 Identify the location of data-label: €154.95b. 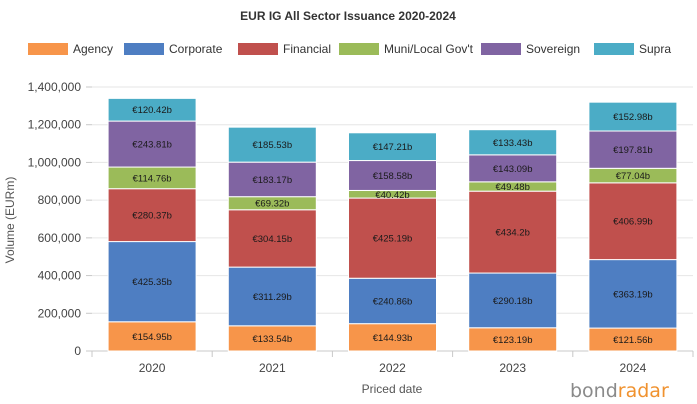
(152, 337).